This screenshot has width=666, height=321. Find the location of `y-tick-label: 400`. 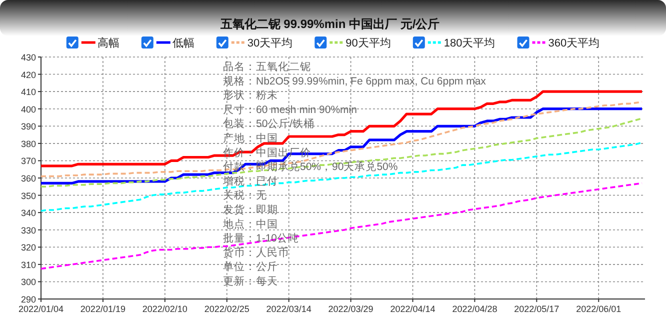

y-tick-label: 400 is located at coordinates (28, 109).